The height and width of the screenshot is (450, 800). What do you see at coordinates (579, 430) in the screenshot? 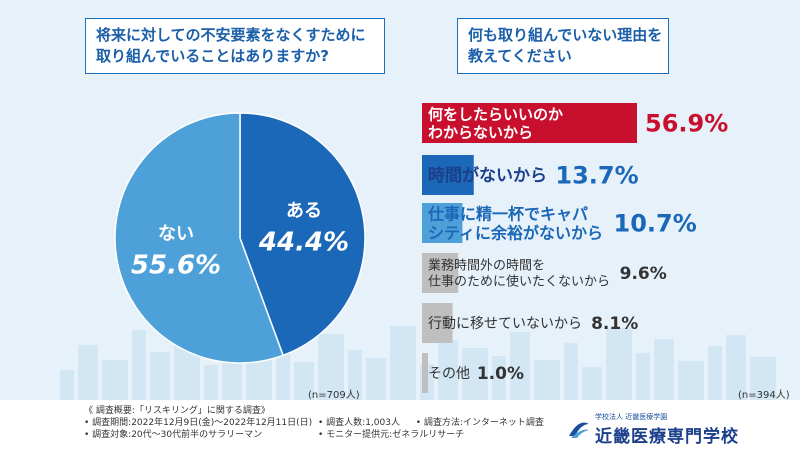
I see `school-logo-mark-icon` at bounding box center [579, 430].